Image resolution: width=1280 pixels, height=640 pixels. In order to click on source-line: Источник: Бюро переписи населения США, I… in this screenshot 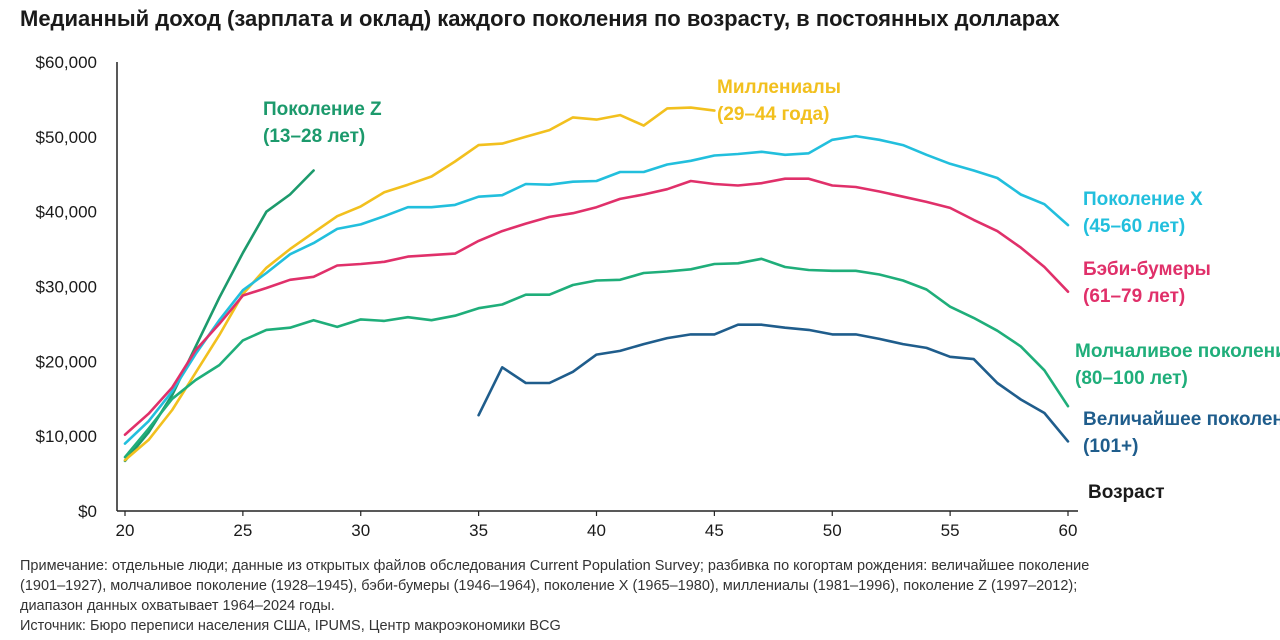, I will do `click(290, 626)`.